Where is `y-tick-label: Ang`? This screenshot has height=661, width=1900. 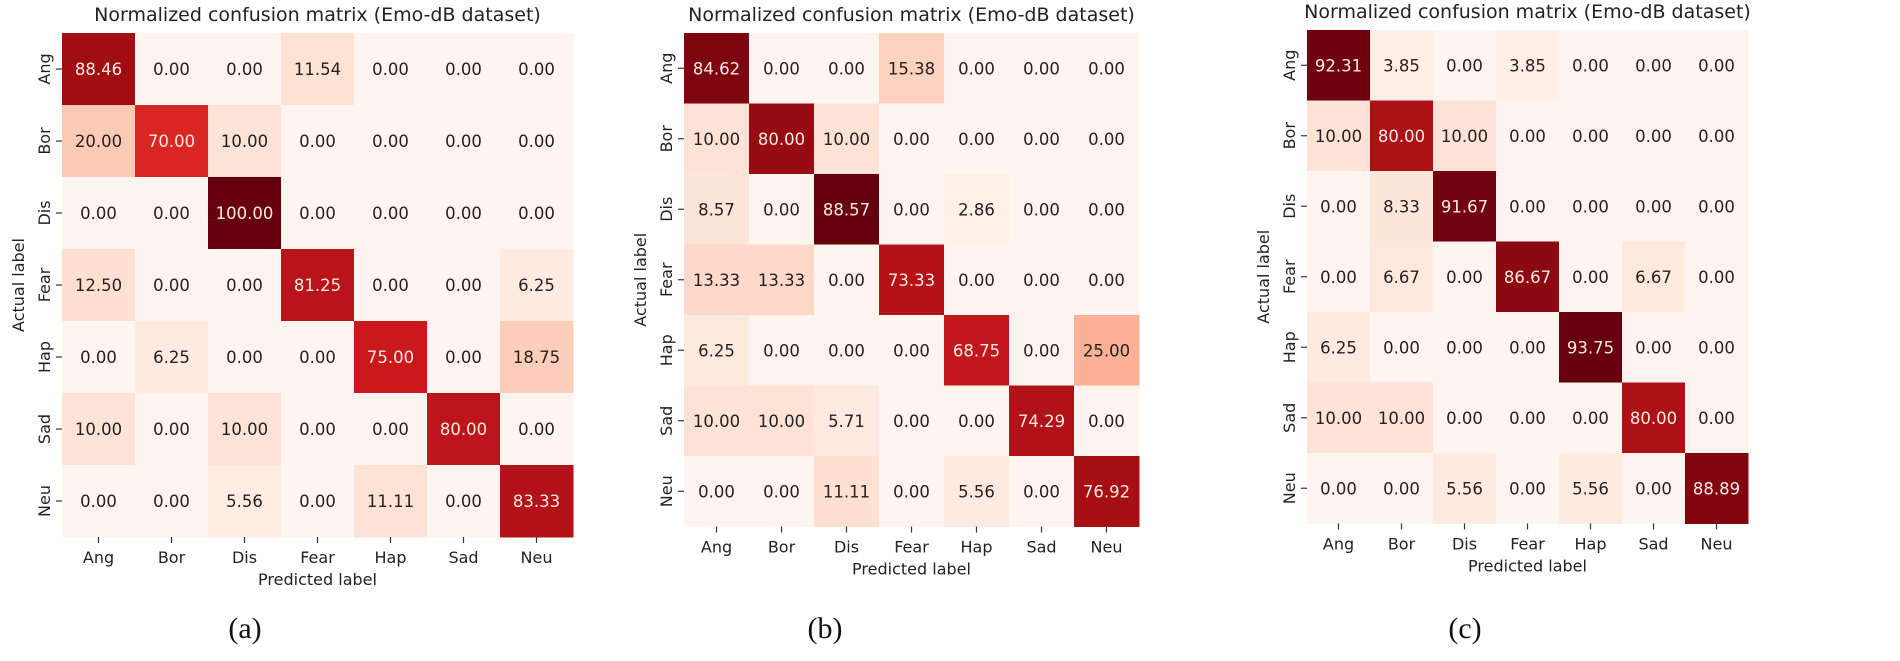
y-tick-label: Ang is located at coordinates (1289, 65).